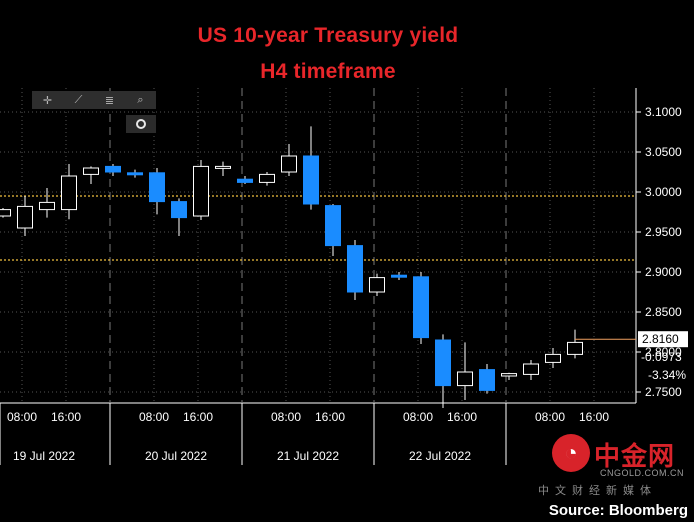 This screenshot has height=522, width=694. Describe the element at coordinates (94, 100) in the screenshot. I see `chart-toolbar: ✛ ⟋ ≣ ⌕` at that location.